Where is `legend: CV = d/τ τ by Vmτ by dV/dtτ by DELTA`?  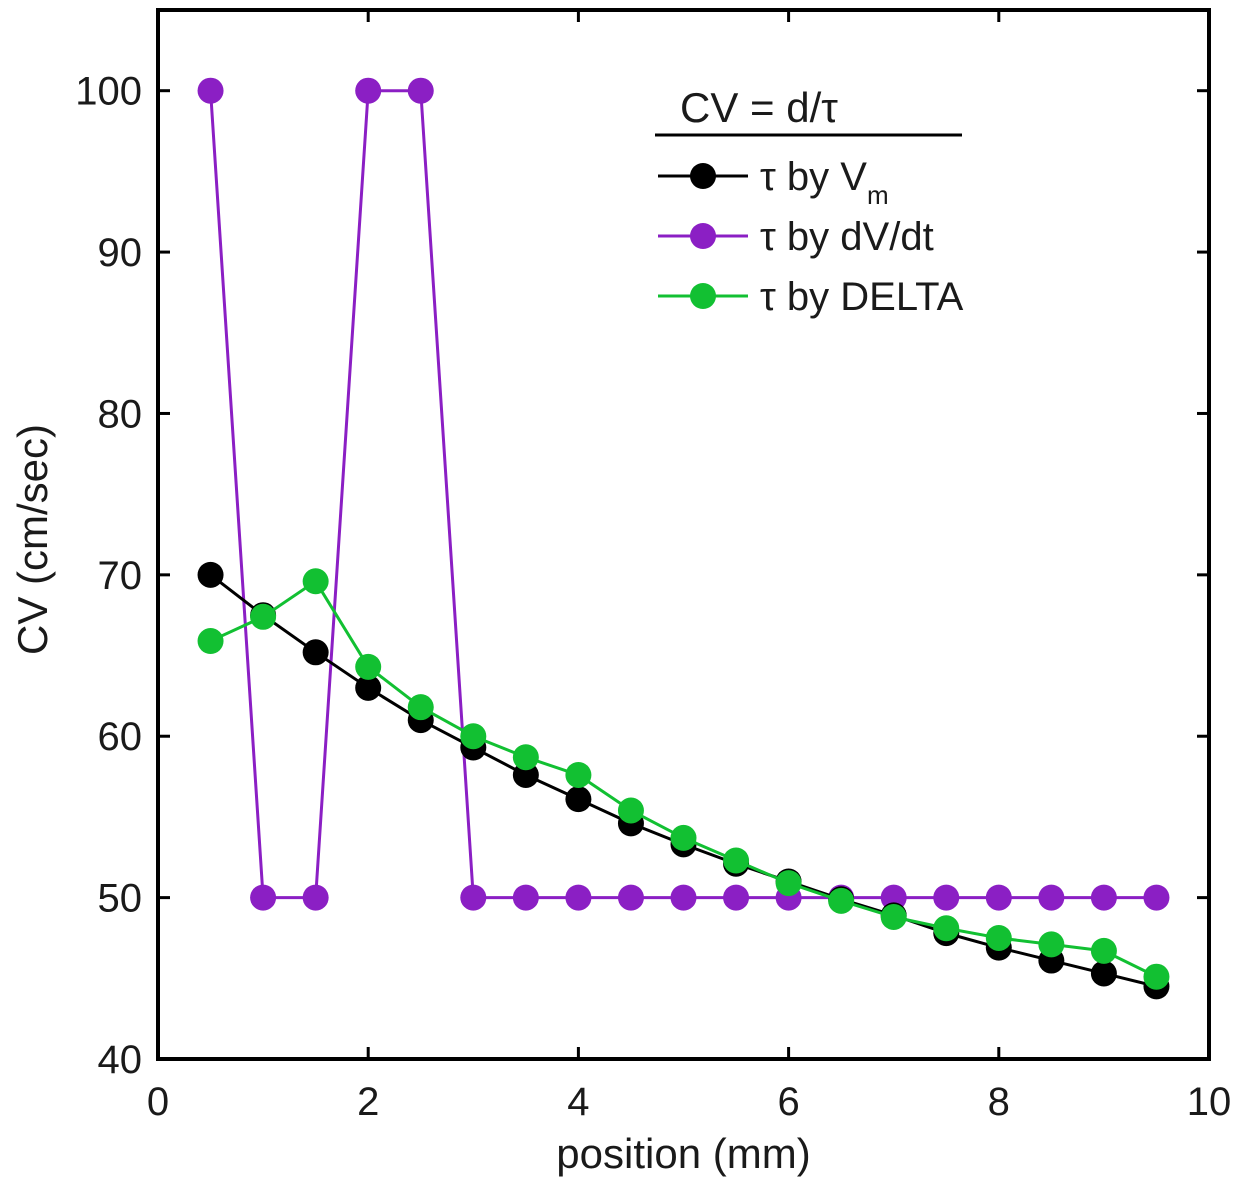 legend: CV = d/τ τ by Vmτ by dV/dtτ by DELTA is located at coordinates (809, 201).